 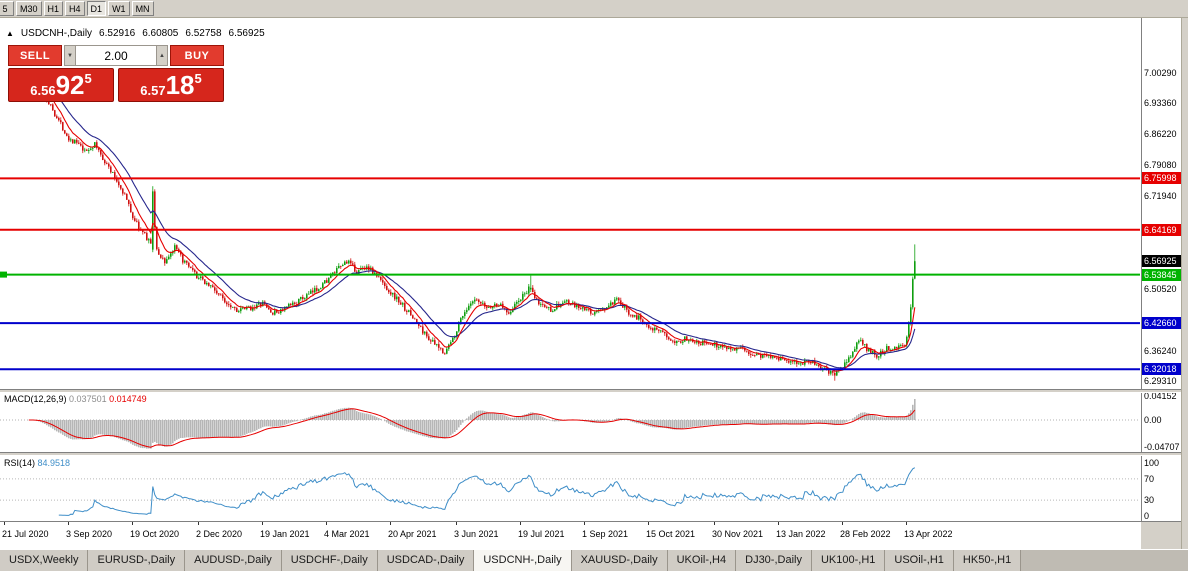 What do you see at coordinates (605, 534) in the screenshot?
I see `time-label: 1 Sep 2021` at bounding box center [605, 534].